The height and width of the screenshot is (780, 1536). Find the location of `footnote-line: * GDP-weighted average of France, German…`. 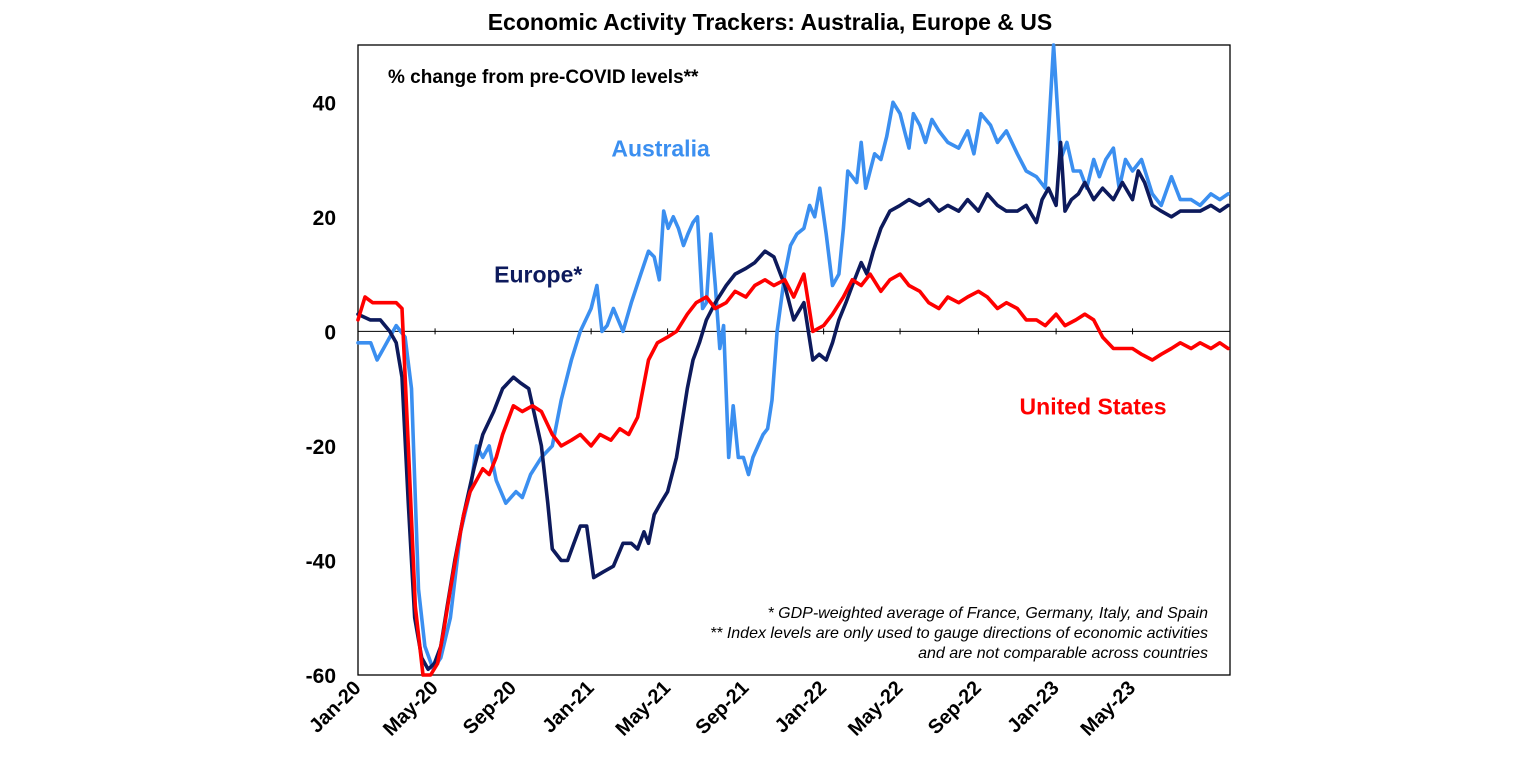

footnote-line: * GDP-weighted average of France, German… is located at coordinates (987, 613).